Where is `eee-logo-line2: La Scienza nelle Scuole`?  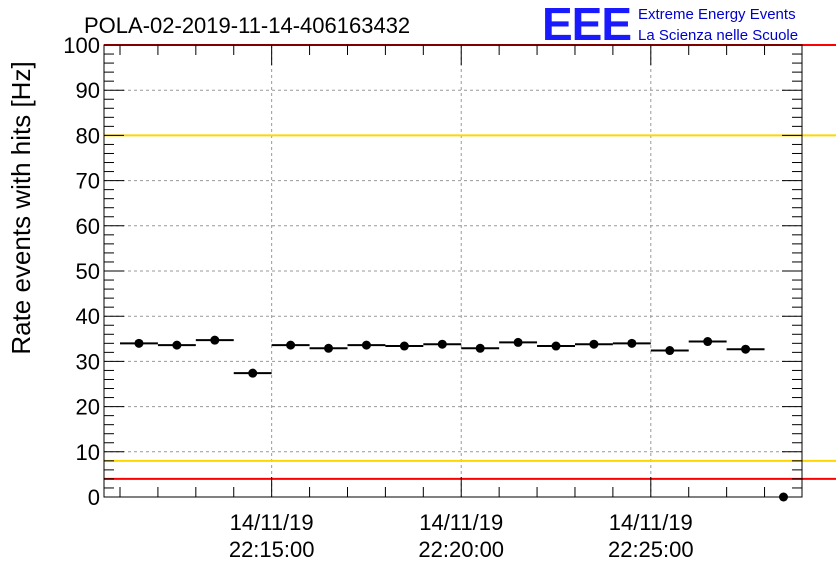
eee-logo-line2: La Scienza nelle Scuole is located at coordinates (718, 35).